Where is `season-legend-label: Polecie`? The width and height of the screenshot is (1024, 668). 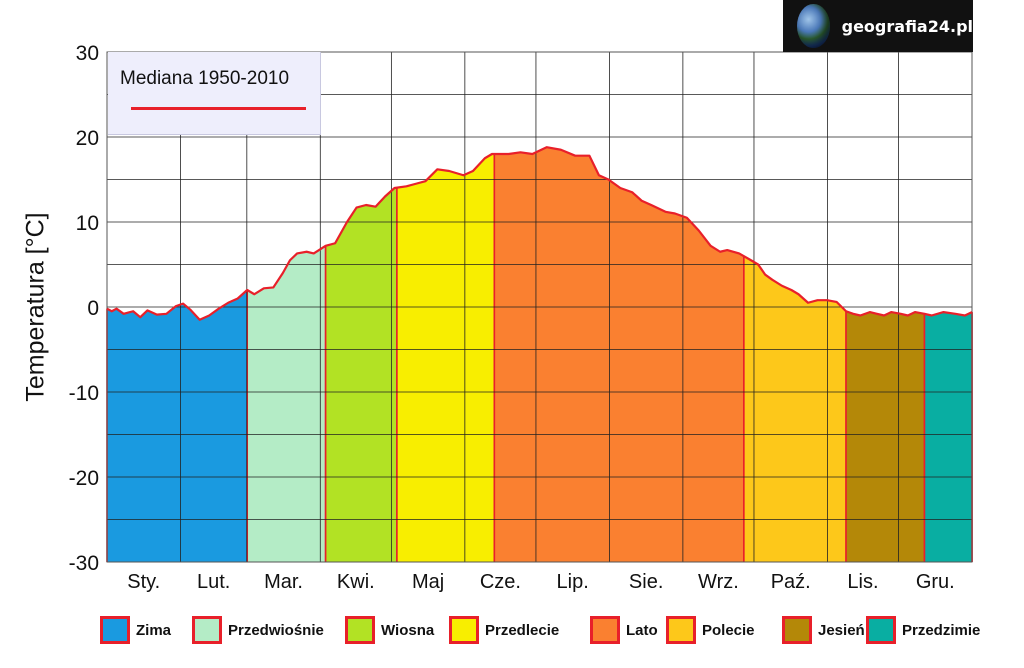
season-legend-label: Polecie is located at coordinates (728, 630).